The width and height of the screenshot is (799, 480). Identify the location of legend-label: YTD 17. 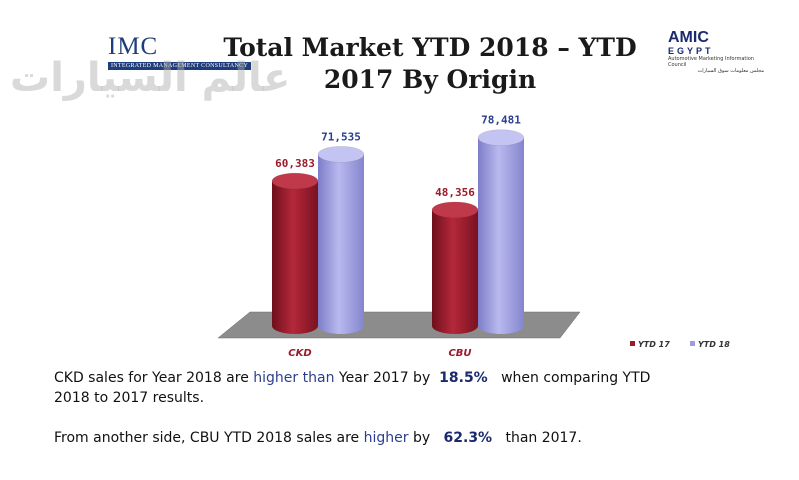
(654, 344).